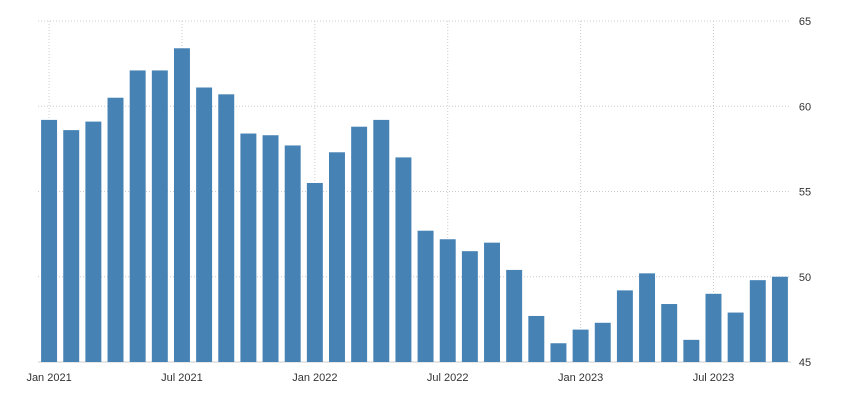 This screenshot has height=400, width=850. I want to click on x-tick-label: Jul 2022, so click(448, 378).